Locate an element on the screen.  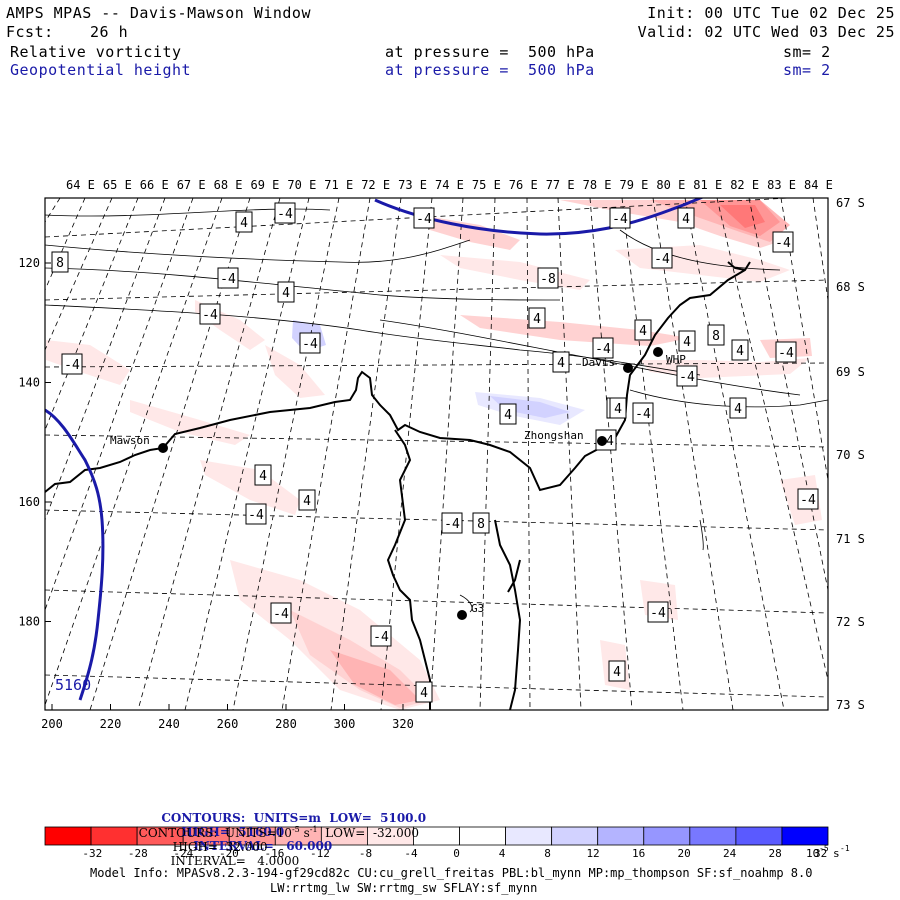
lat-label: 72 S is located at coordinates (850, 622).